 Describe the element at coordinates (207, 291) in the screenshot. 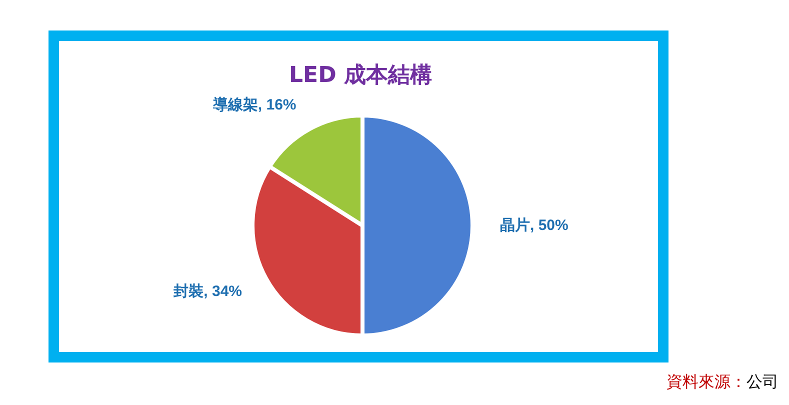

I see `slice-label: 封裝, 34%` at that location.